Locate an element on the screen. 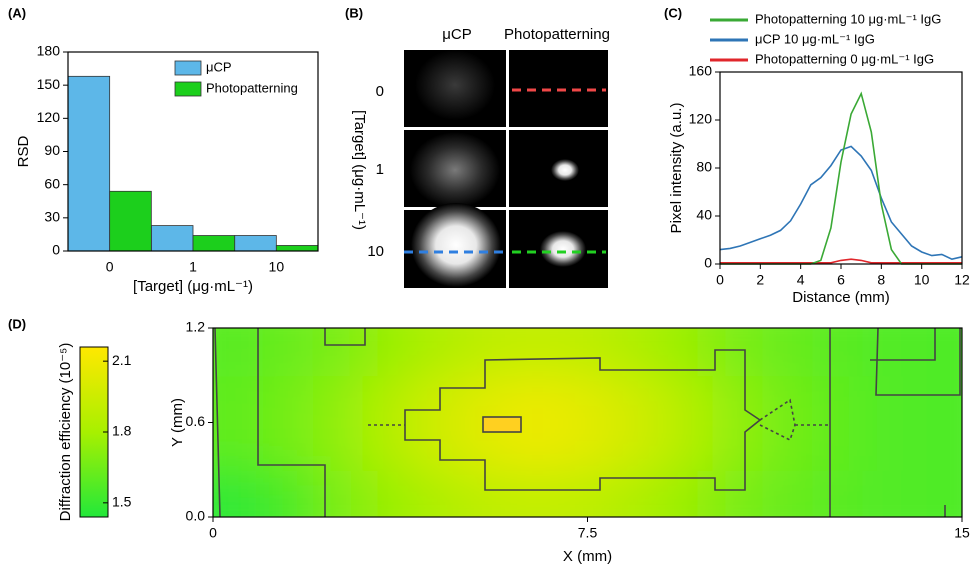 This screenshot has height=567, width=972. colorbar-label: Diffraction efficiency (10⁻⁵) is located at coordinates (65, 432).